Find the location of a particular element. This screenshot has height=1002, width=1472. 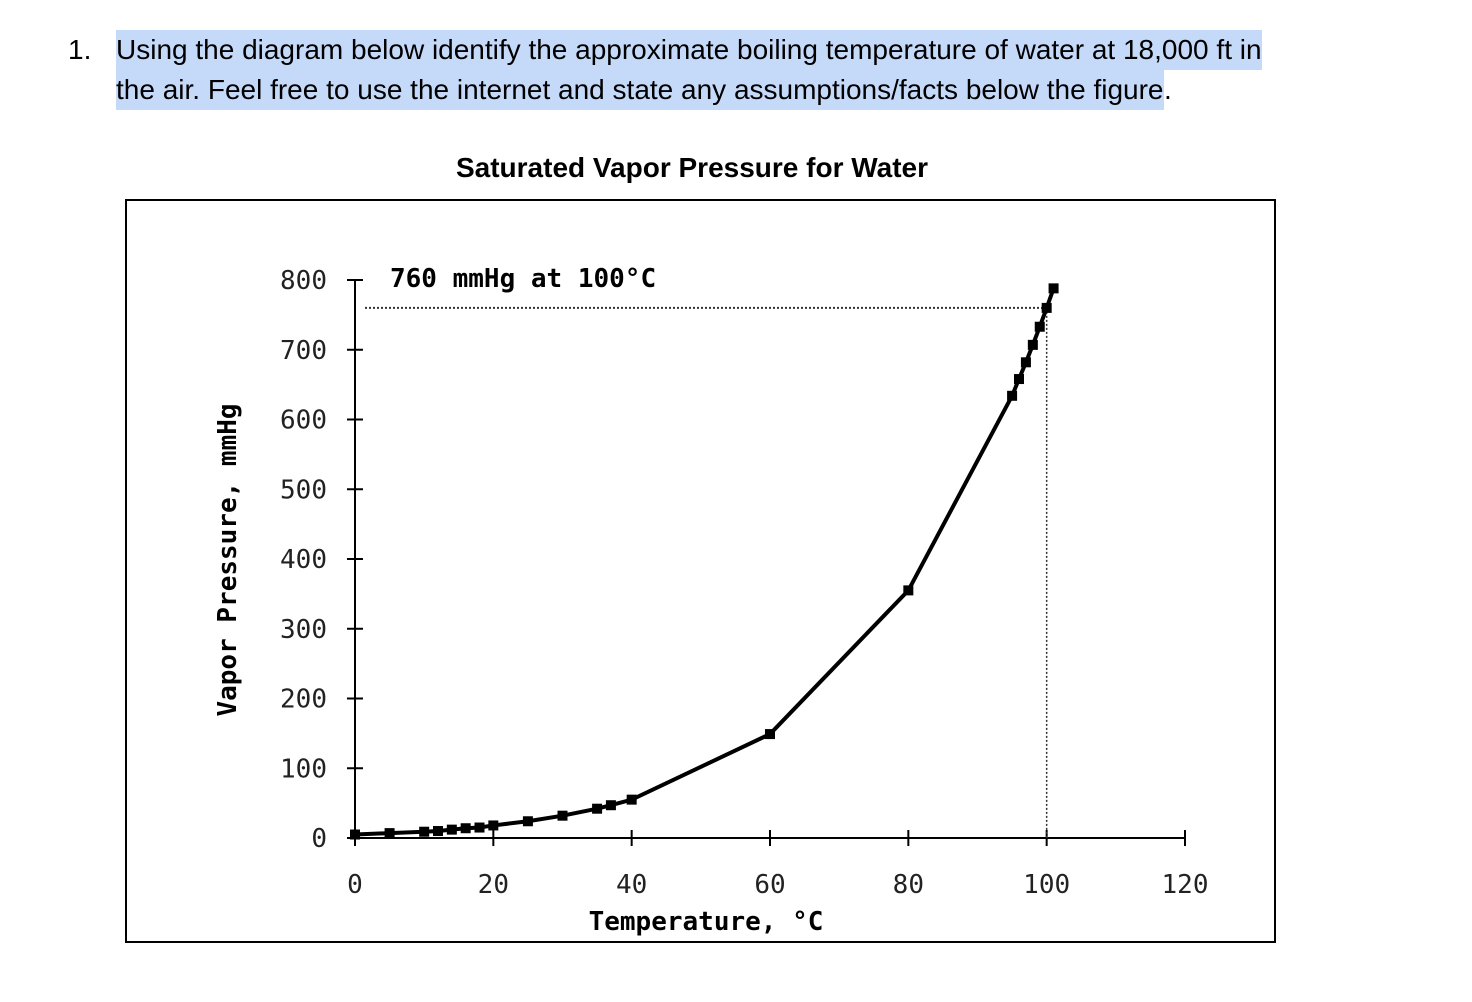

y-tick-label: 300 is located at coordinates (303, 630).